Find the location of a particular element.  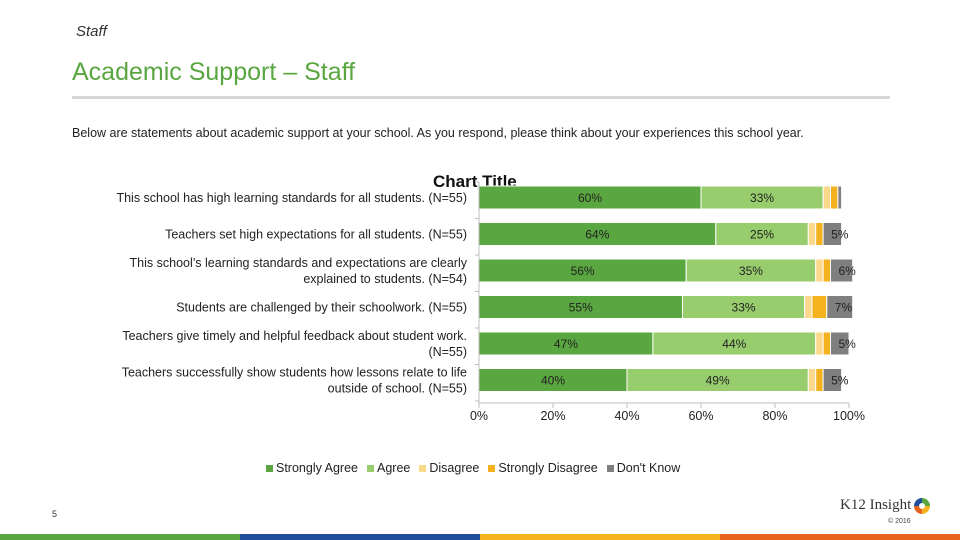

x-tick-label: 0% is located at coordinates (479, 416).